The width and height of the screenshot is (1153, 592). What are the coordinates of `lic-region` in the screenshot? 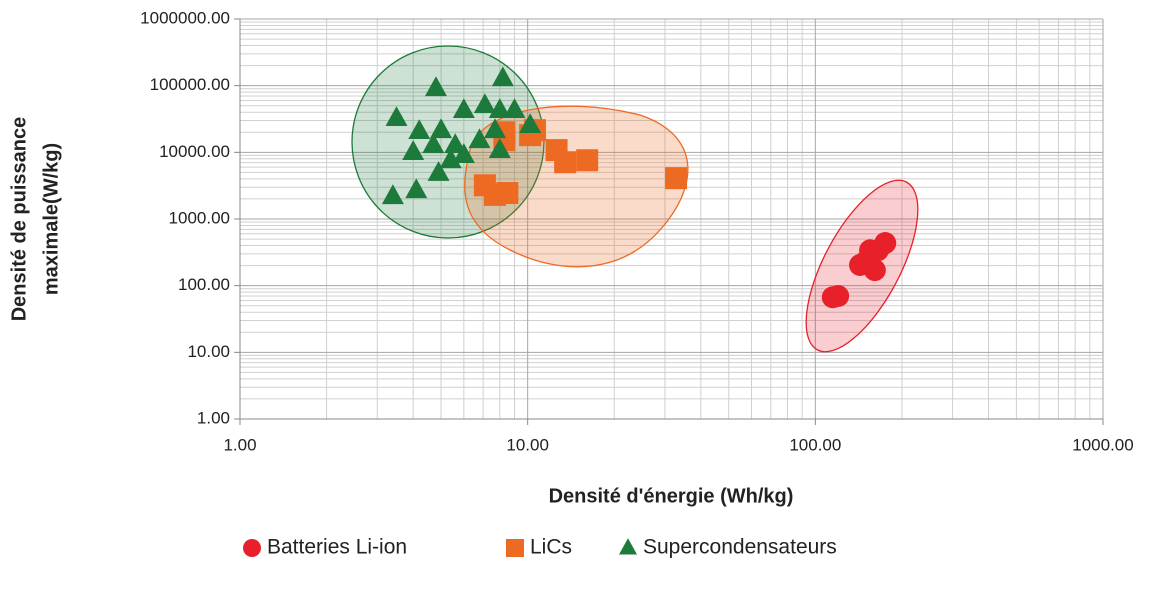 It's located at (576, 186).